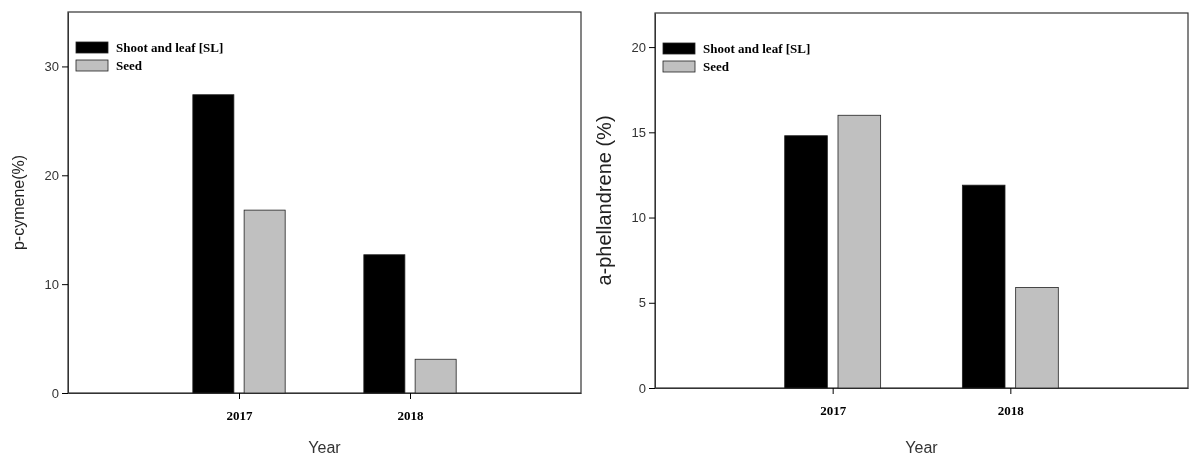  What do you see at coordinates (18, 202) in the screenshot?
I see `y-axis-title: p-cymene(%)` at bounding box center [18, 202].